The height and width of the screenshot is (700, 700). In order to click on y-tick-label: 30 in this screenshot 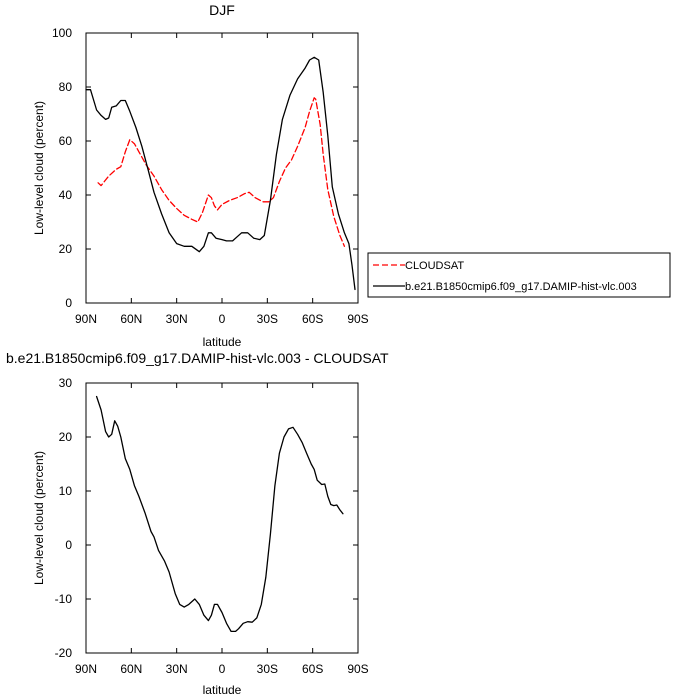, I will do `click(66, 383)`.